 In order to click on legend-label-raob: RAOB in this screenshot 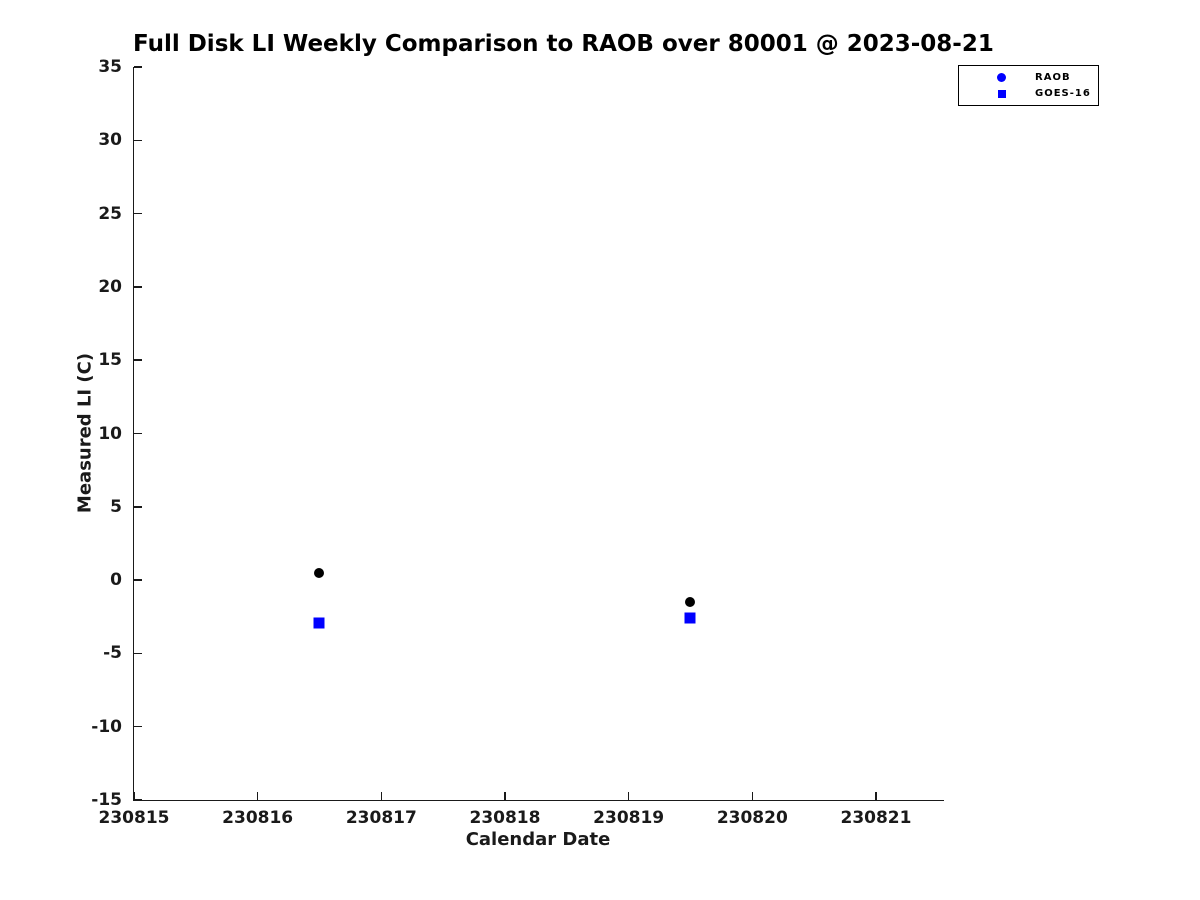, I will do `click(1053, 77)`.